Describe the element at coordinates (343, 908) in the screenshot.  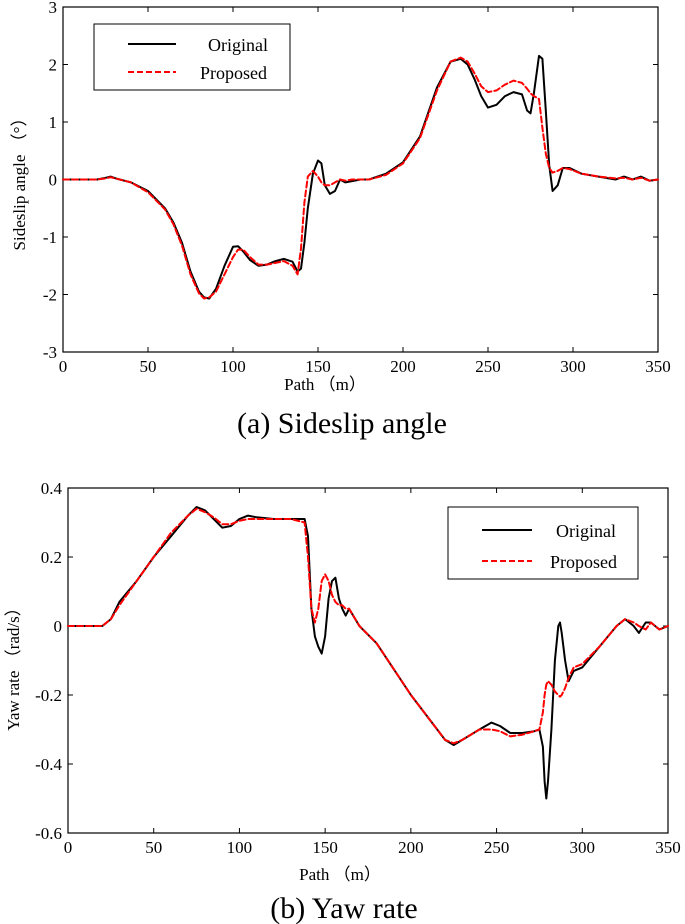
I see `chart-caption: (b) Yaw rate` at that location.